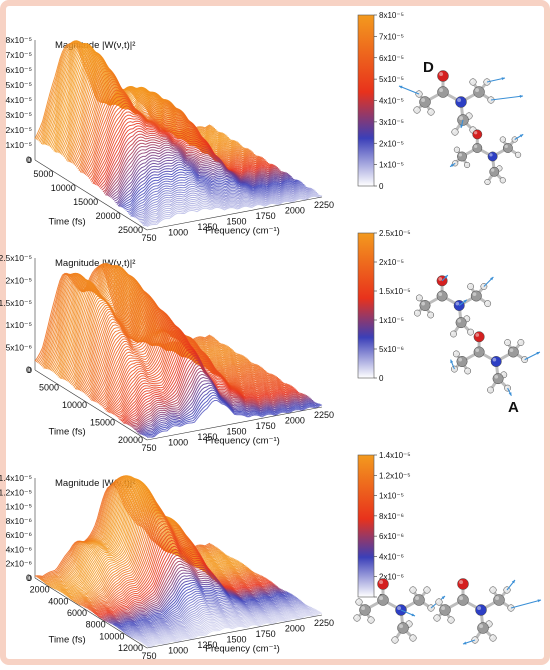 This screenshot has height=670, width=550. I want to click on colorbar-tick-label: 6x10⁻⁶, so click(391, 536).